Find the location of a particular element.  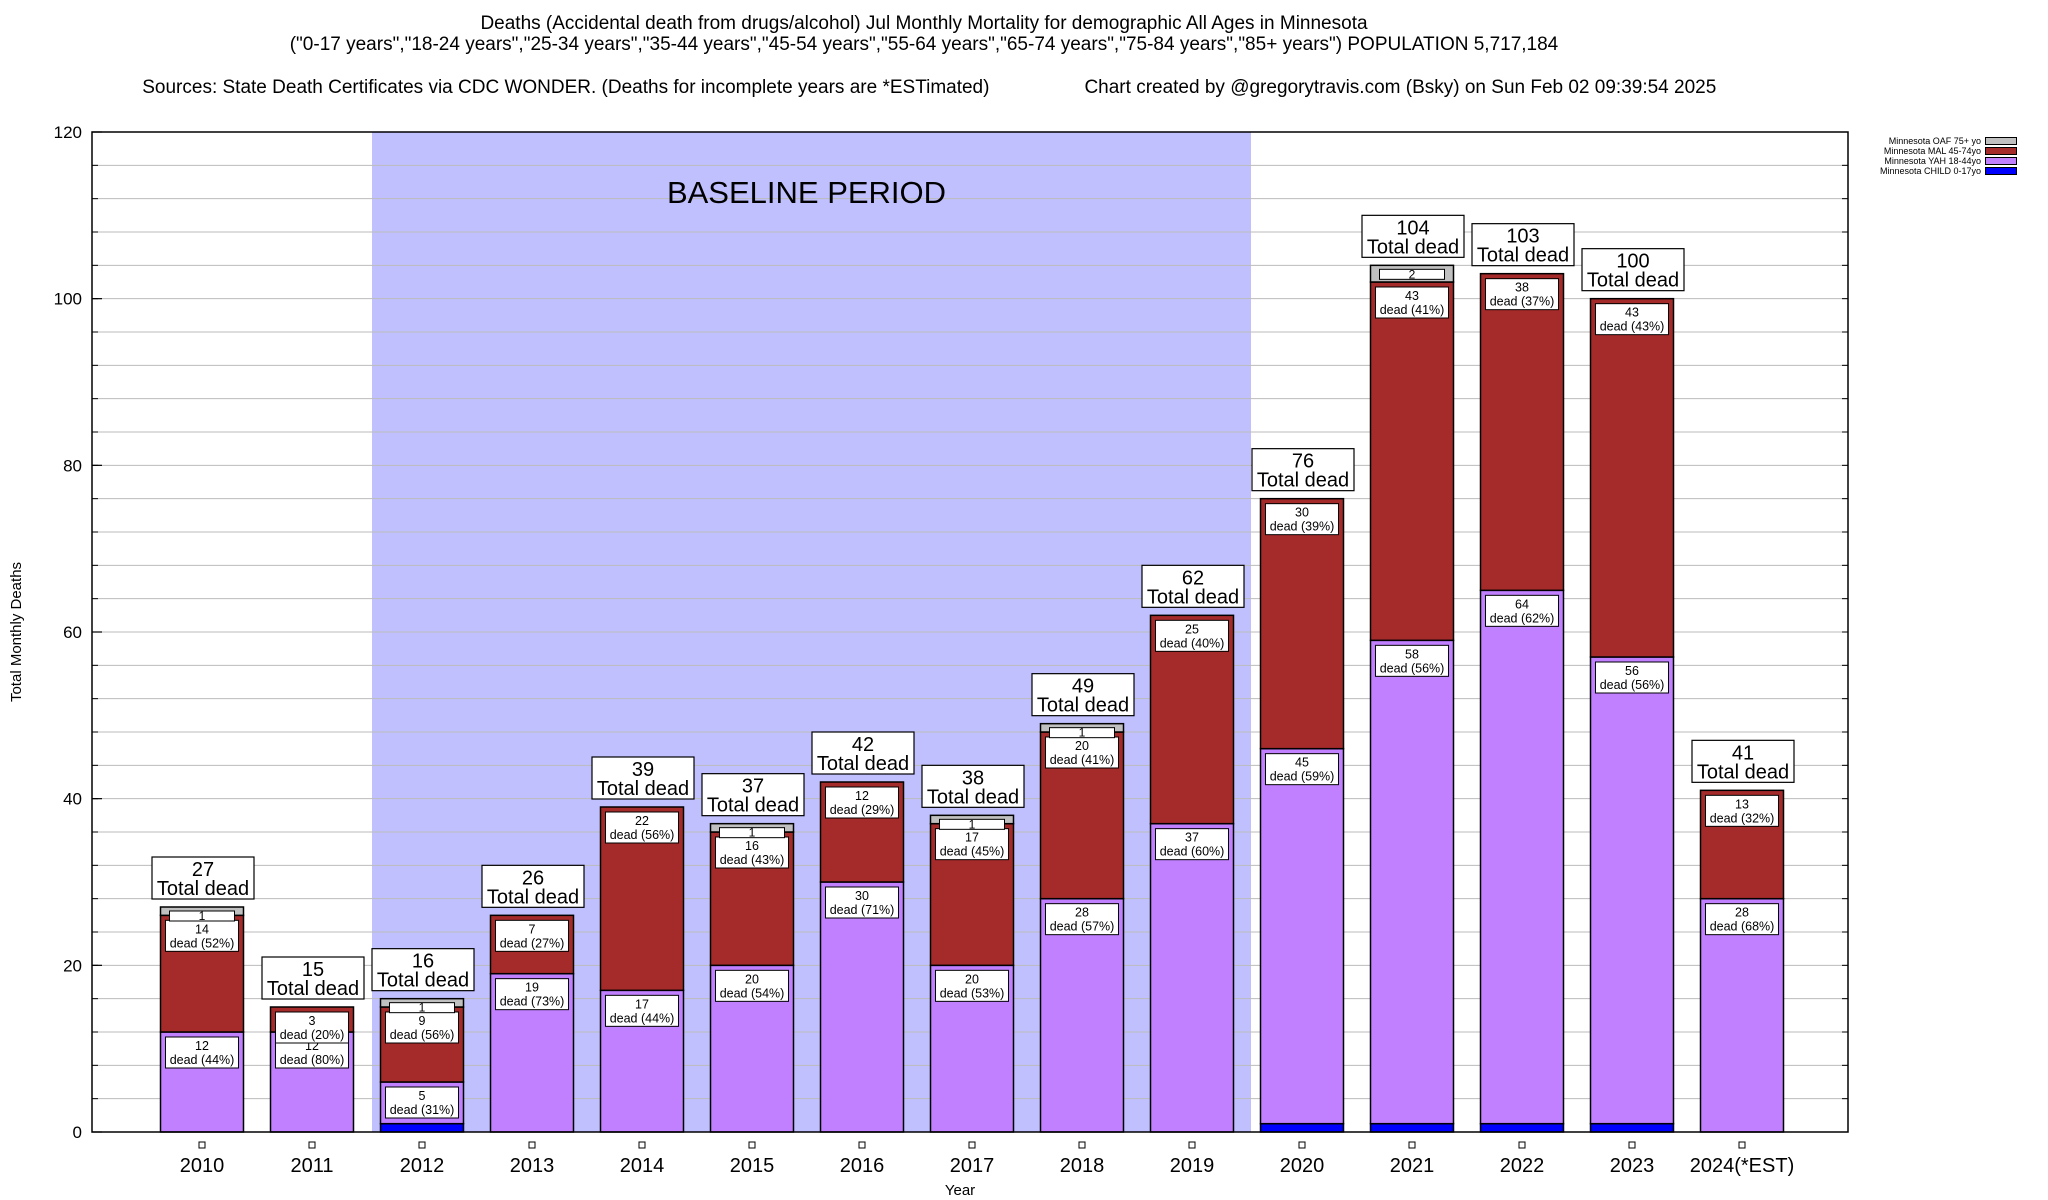

total-label-value: 16 is located at coordinates (423, 962).